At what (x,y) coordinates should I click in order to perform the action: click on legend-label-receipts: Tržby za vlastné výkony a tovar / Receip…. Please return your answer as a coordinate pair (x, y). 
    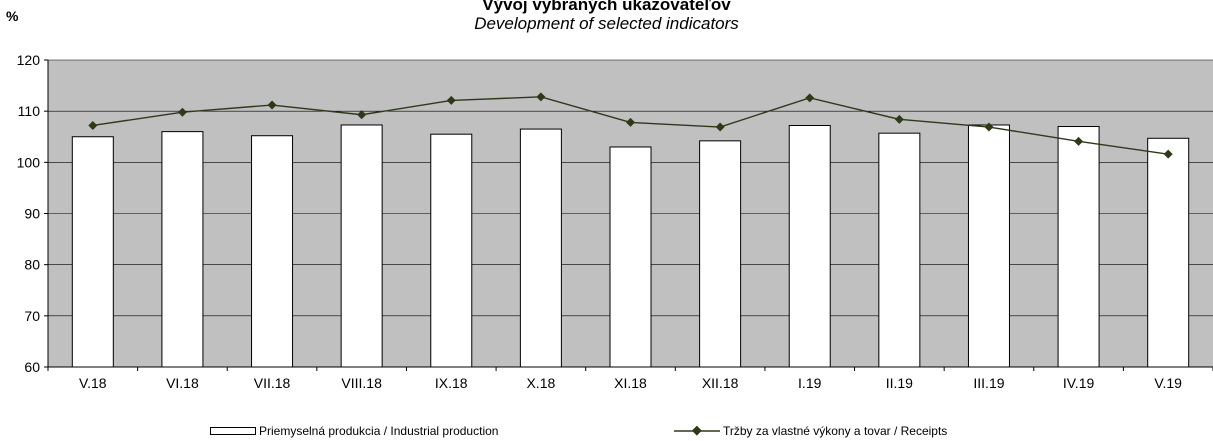
    Looking at the image, I should click on (835, 431).